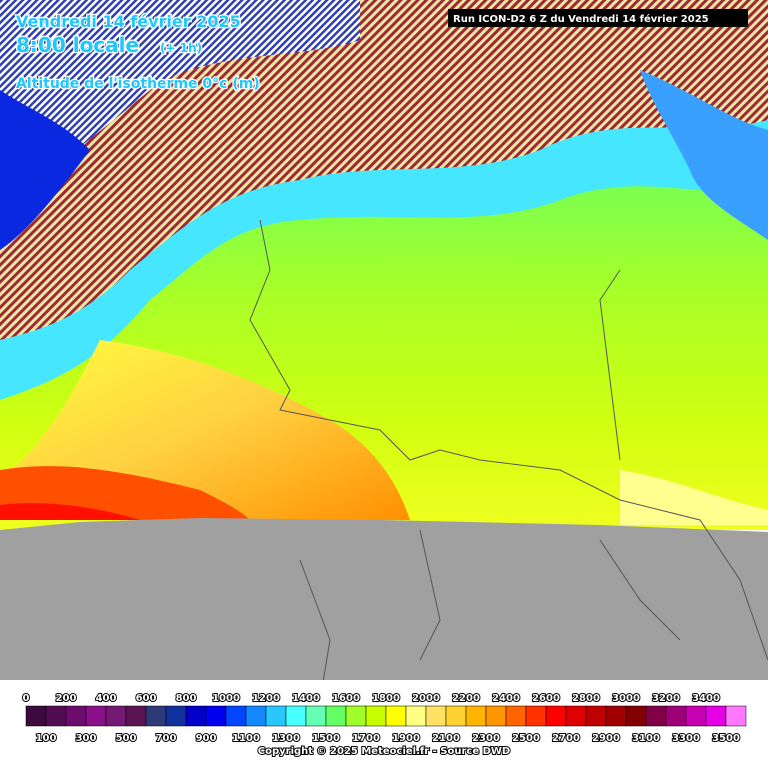 This screenshot has width=768, height=768. What do you see at coordinates (46, 738) in the screenshot?
I see `legend-label: 100` at bounding box center [46, 738].